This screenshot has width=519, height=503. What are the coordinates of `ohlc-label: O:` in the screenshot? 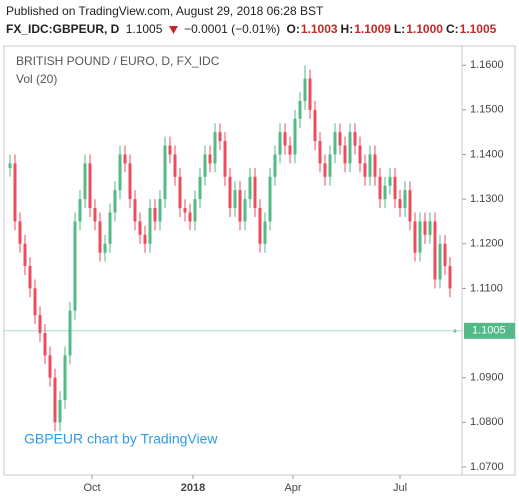 It's located at (293, 29).